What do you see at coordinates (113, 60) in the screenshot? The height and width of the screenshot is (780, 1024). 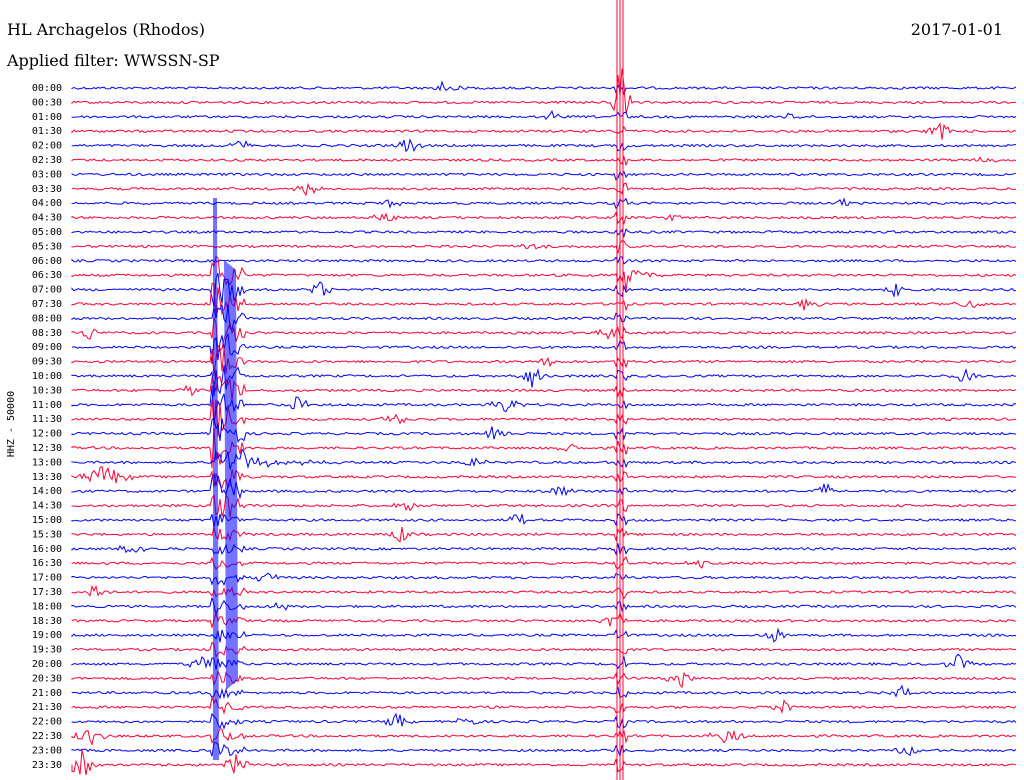 I see `filter-label: Applied filter: WWSSN-SP` at bounding box center [113, 60].